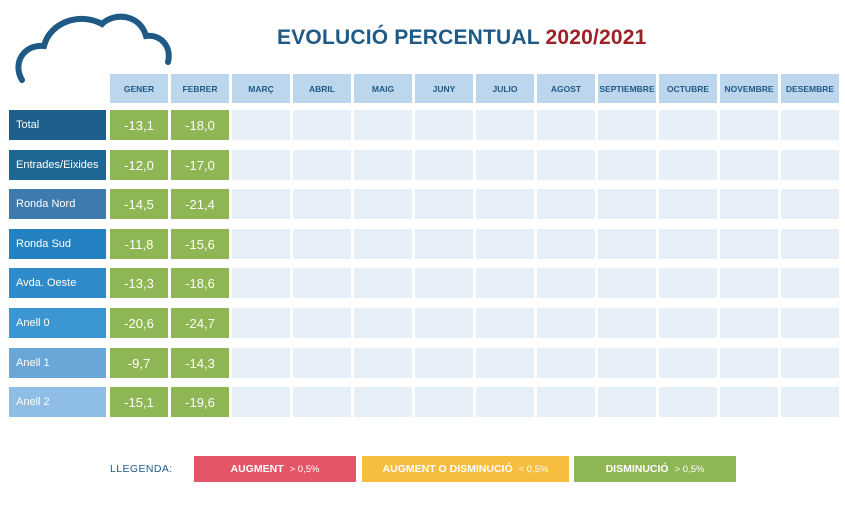 The image size is (845, 519). I want to click on column-header: JUNY, so click(444, 88).